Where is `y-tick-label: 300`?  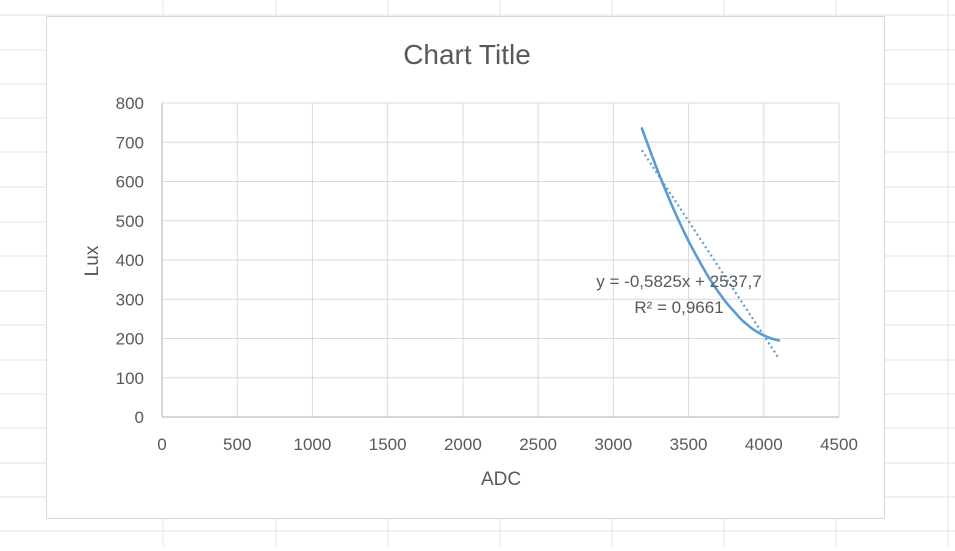
y-tick-label: 300 is located at coordinates (130, 299).